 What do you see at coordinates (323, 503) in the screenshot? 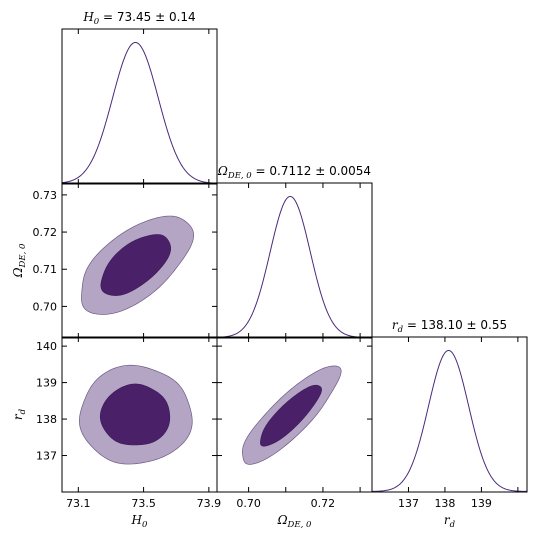
I see `x-tick-label: 0.72` at bounding box center [323, 503].